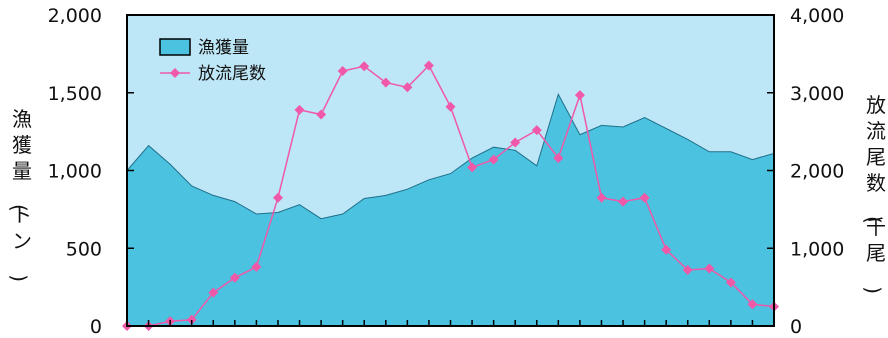 The height and width of the screenshot is (338, 888). I want to click on left-y-tick-label: 2,000, so click(75, 16).